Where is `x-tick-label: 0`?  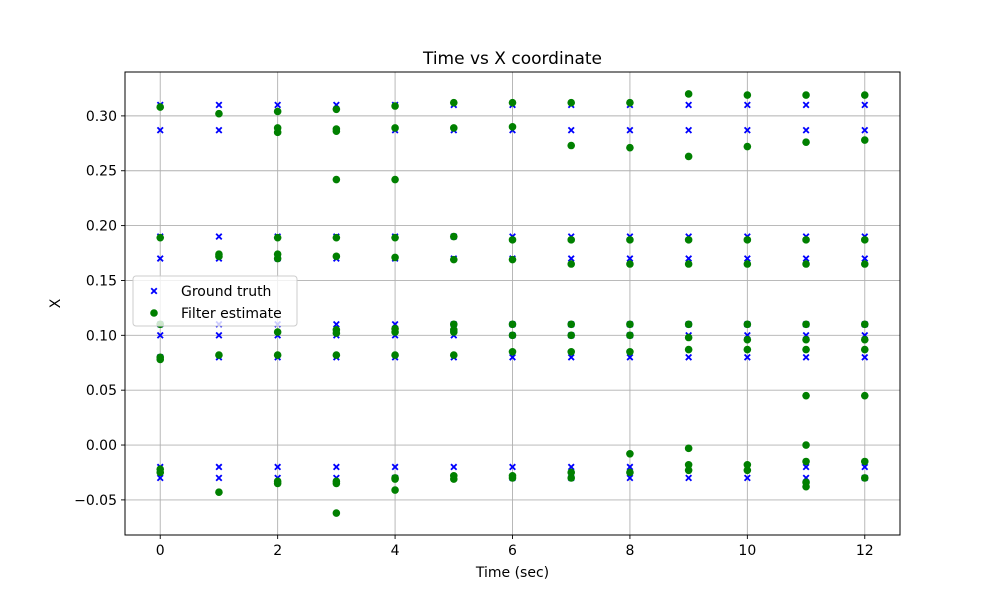 x-tick-label: 0 is located at coordinates (160, 551).